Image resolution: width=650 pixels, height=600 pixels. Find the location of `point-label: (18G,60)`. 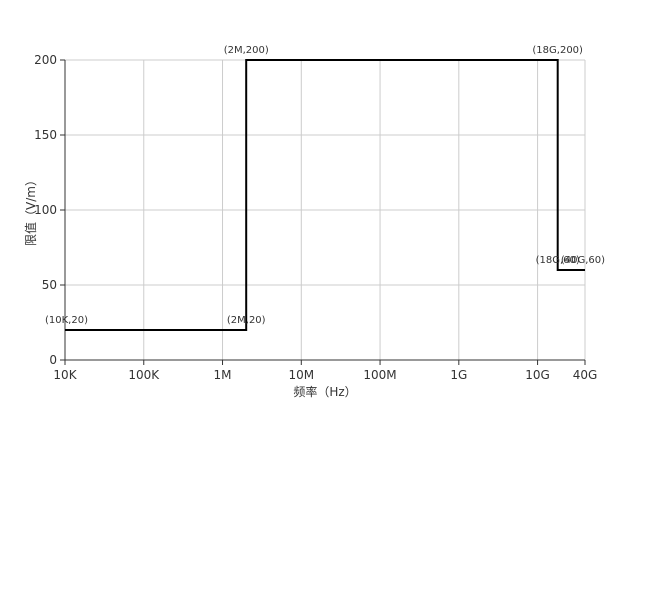

point-label: (18G,60) is located at coordinates (558, 260).